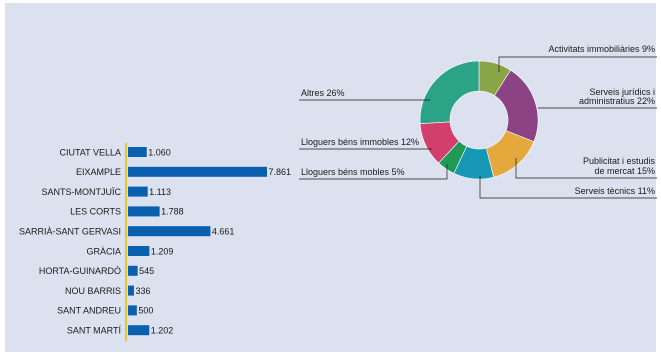 This screenshot has height=355, width=661. What do you see at coordinates (162, 251) in the screenshot?
I see `value-label: 1.209` at bounding box center [162, 251].